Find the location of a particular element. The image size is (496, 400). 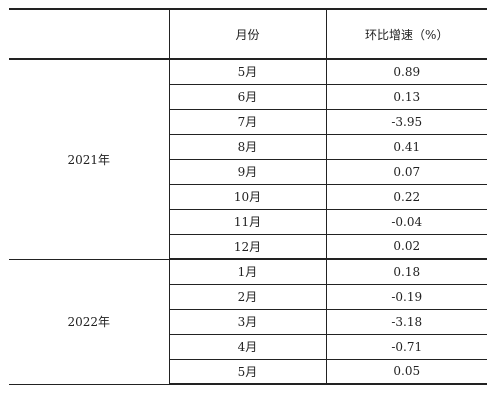

table-row: 4月 -0.71 is located at coordinates (248, 347).